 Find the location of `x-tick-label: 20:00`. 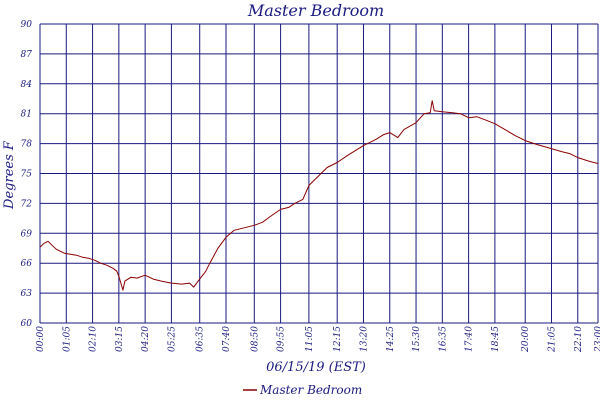

x-tick-label: 20:00 is located at coordinates (526, 339).